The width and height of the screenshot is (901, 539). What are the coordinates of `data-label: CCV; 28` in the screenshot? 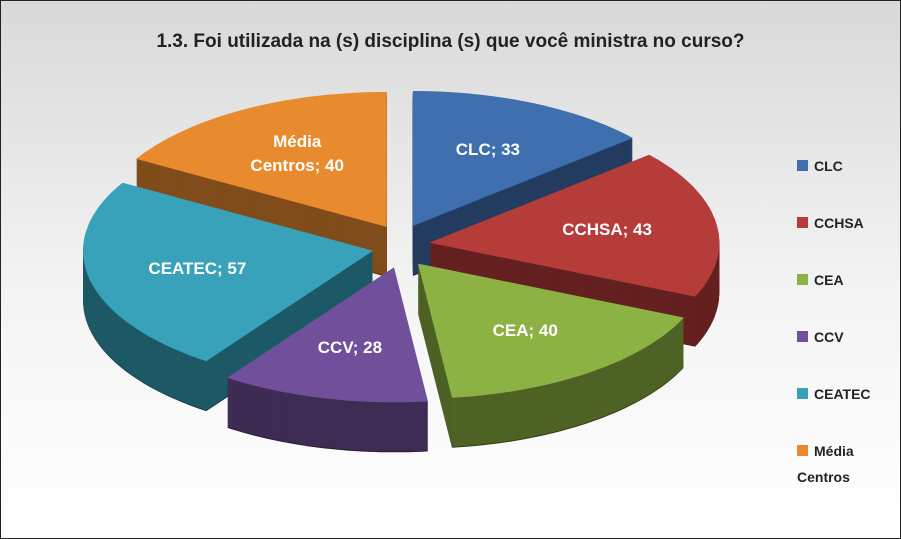 It's located at (350, 348).